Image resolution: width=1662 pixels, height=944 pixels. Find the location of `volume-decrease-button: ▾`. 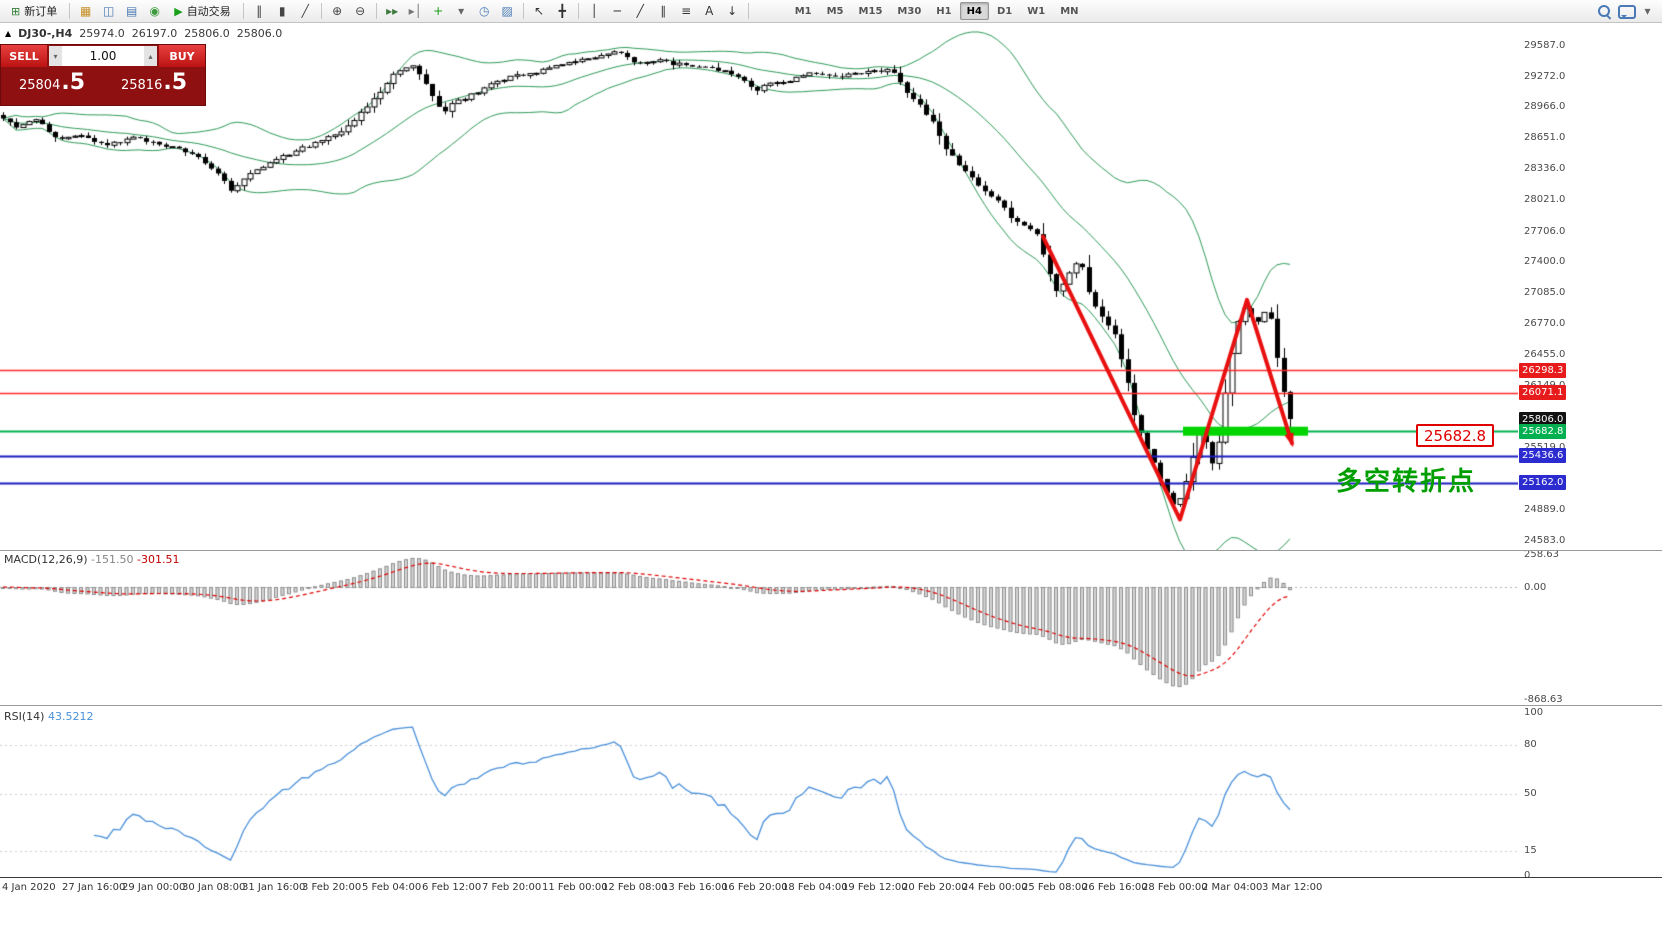

volume-decrease-button: ▾ is located at coordinates (55, 56).